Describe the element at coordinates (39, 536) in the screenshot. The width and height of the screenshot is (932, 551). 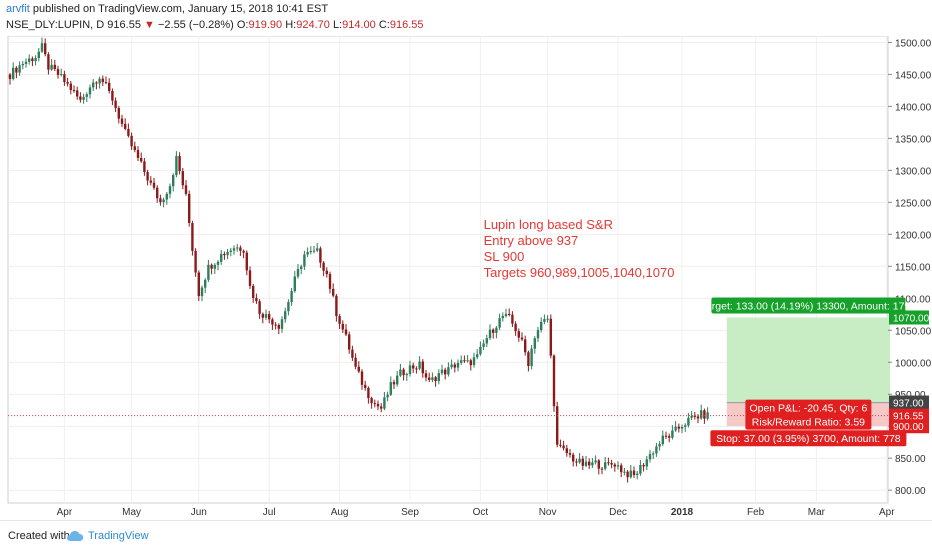
I see `created-with-text: Created with` at that location.